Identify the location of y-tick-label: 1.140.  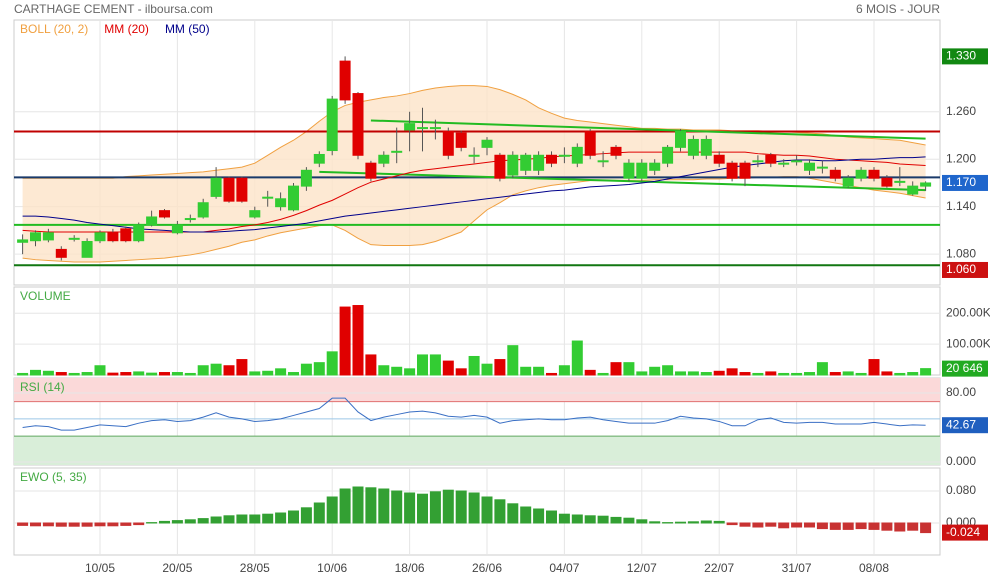
(961, 206).